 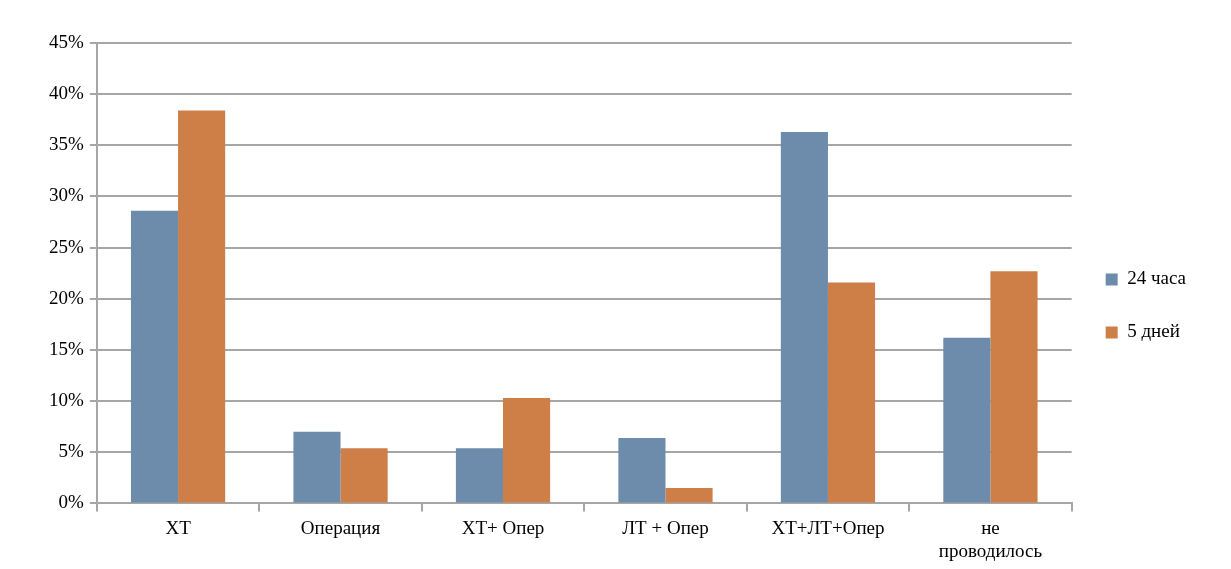 I want to click on y-tick-label: 20%, so click(x=66, y=297).